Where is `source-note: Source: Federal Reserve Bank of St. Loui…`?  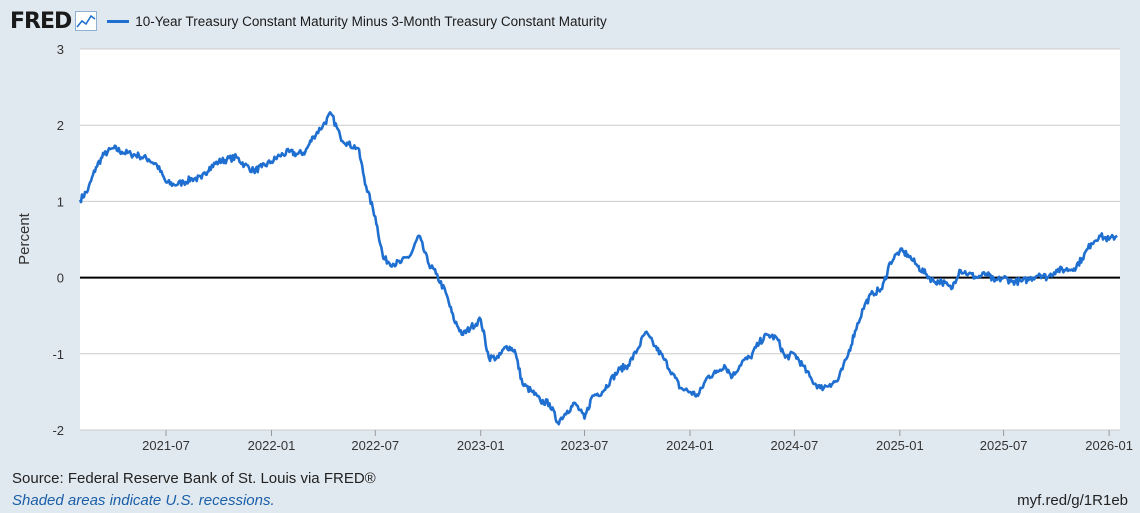
source-note: Source: Federal Reserve Bank of St. Loui… is located at coordinates (194, 478).